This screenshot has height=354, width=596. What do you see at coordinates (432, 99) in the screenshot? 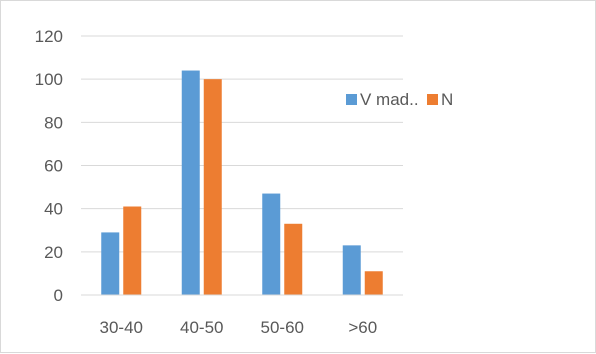
I see `legend-swatch-n` at bounding box center [432, 99].